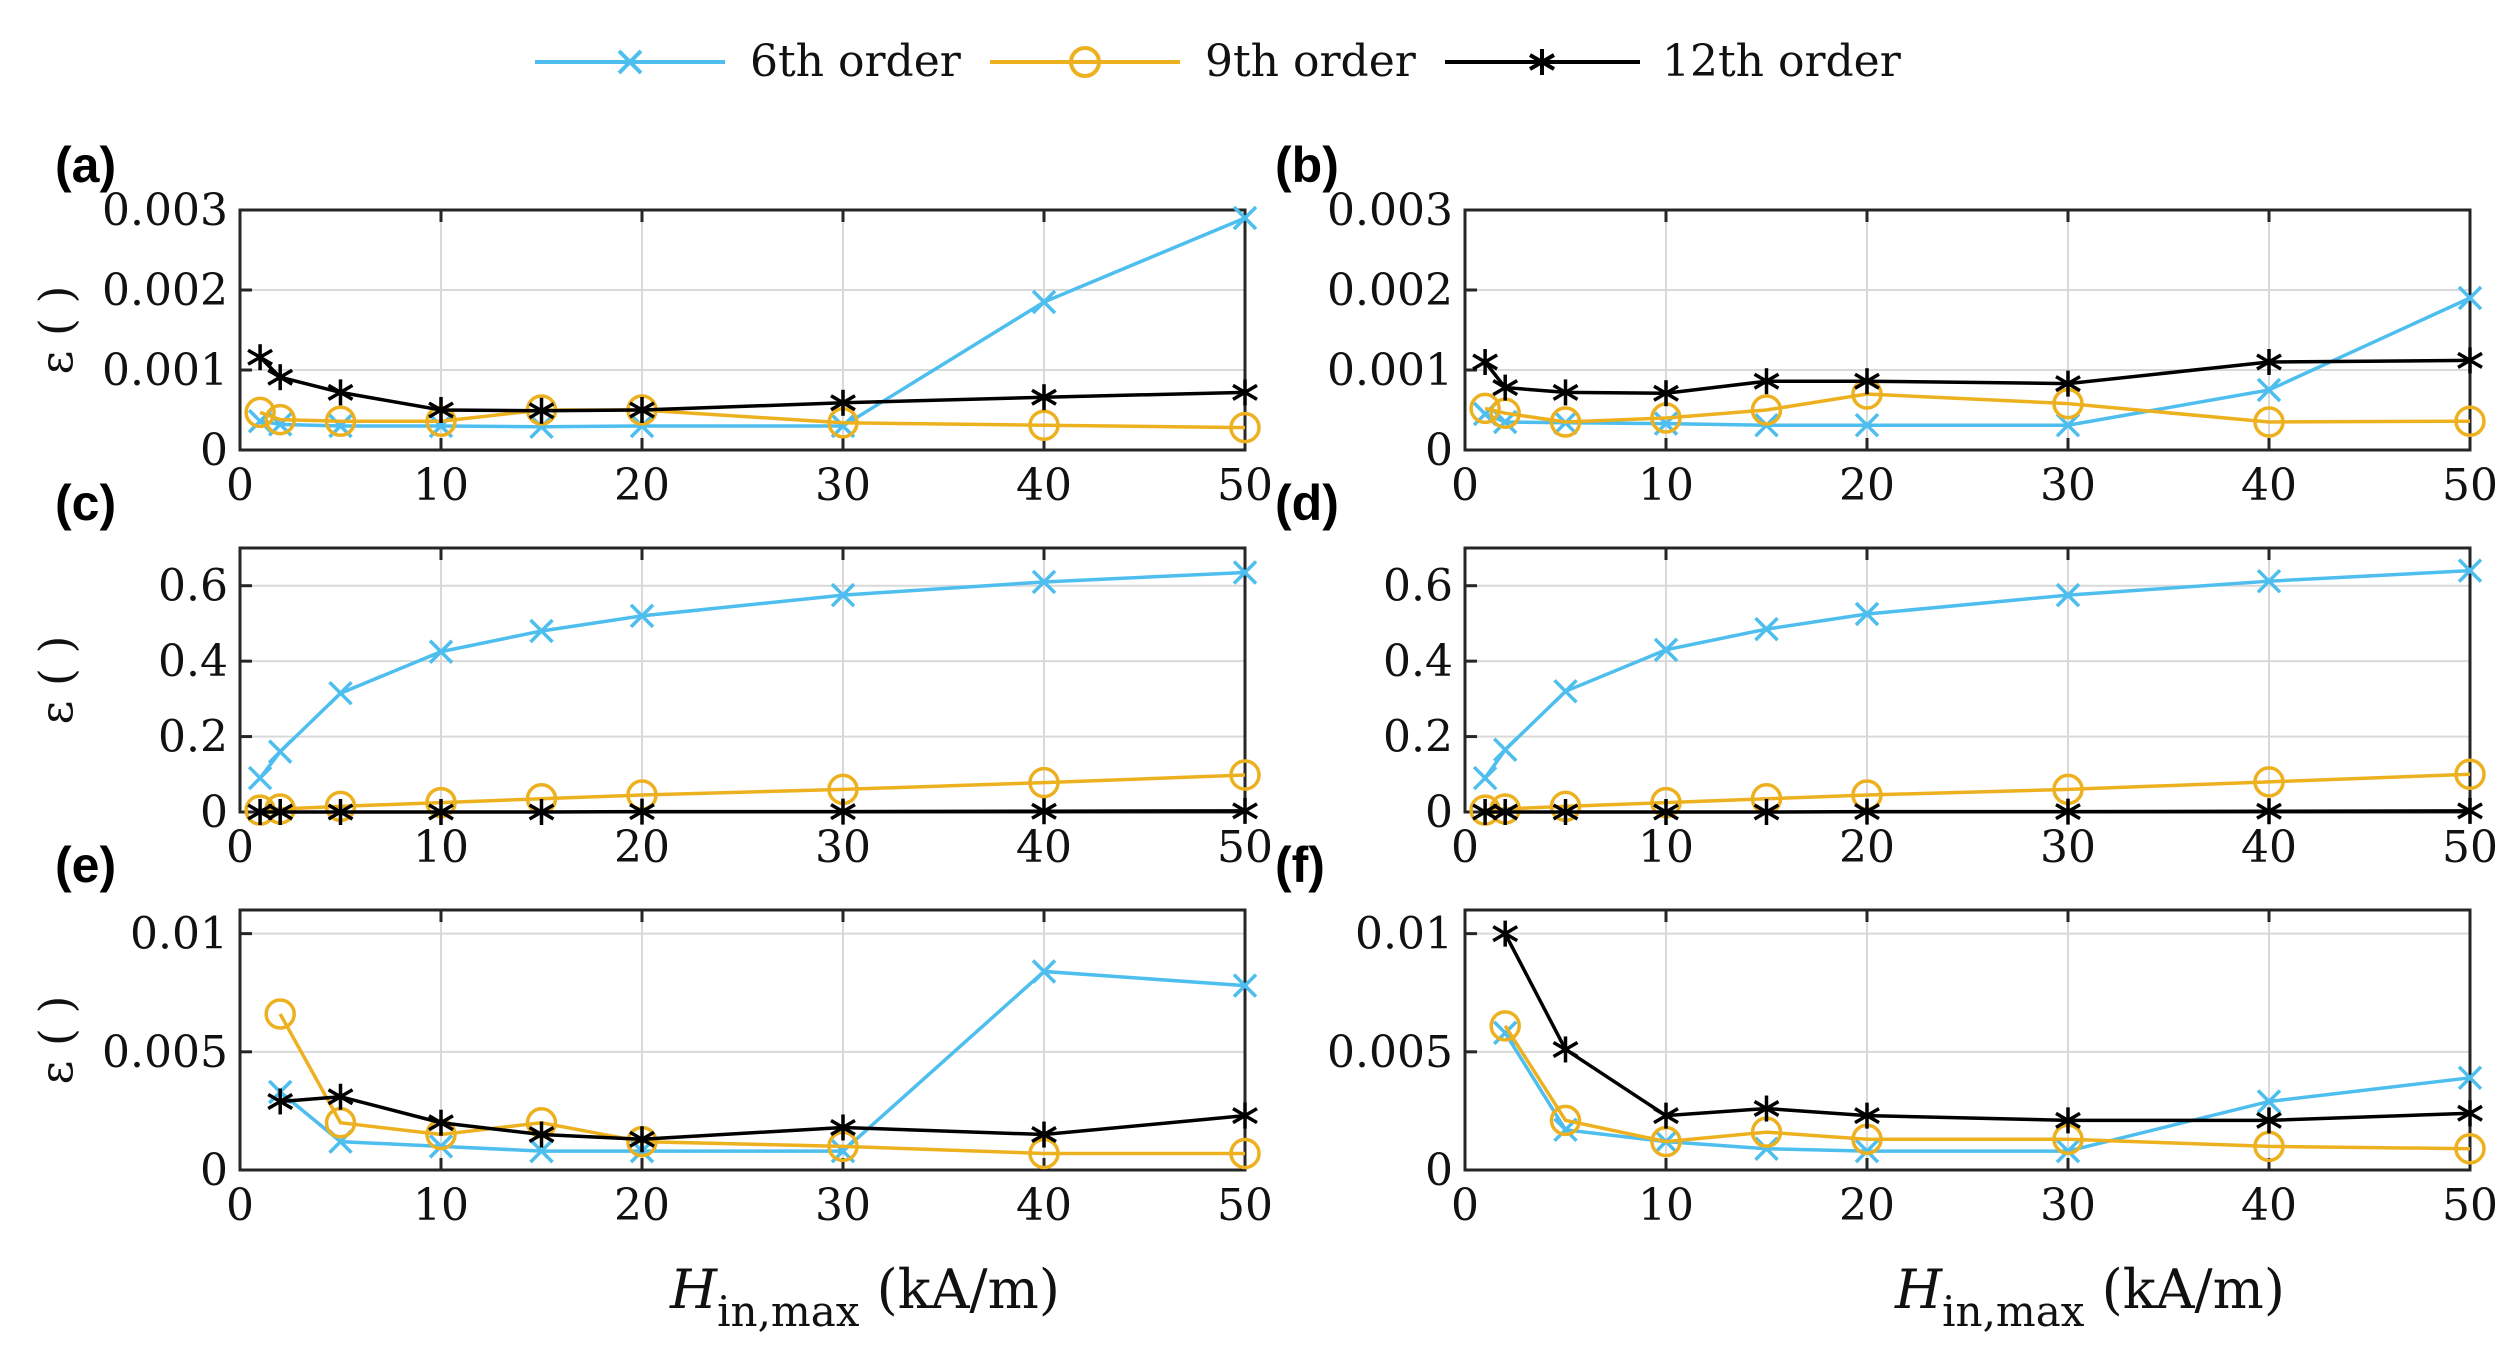 The height and width of the screenshot is (1357, 2503). Describe the element at coordinates (2089, 1297) in the screenshot. I see `x-axis-title-right: Hin,max (kA/m)` at that location.